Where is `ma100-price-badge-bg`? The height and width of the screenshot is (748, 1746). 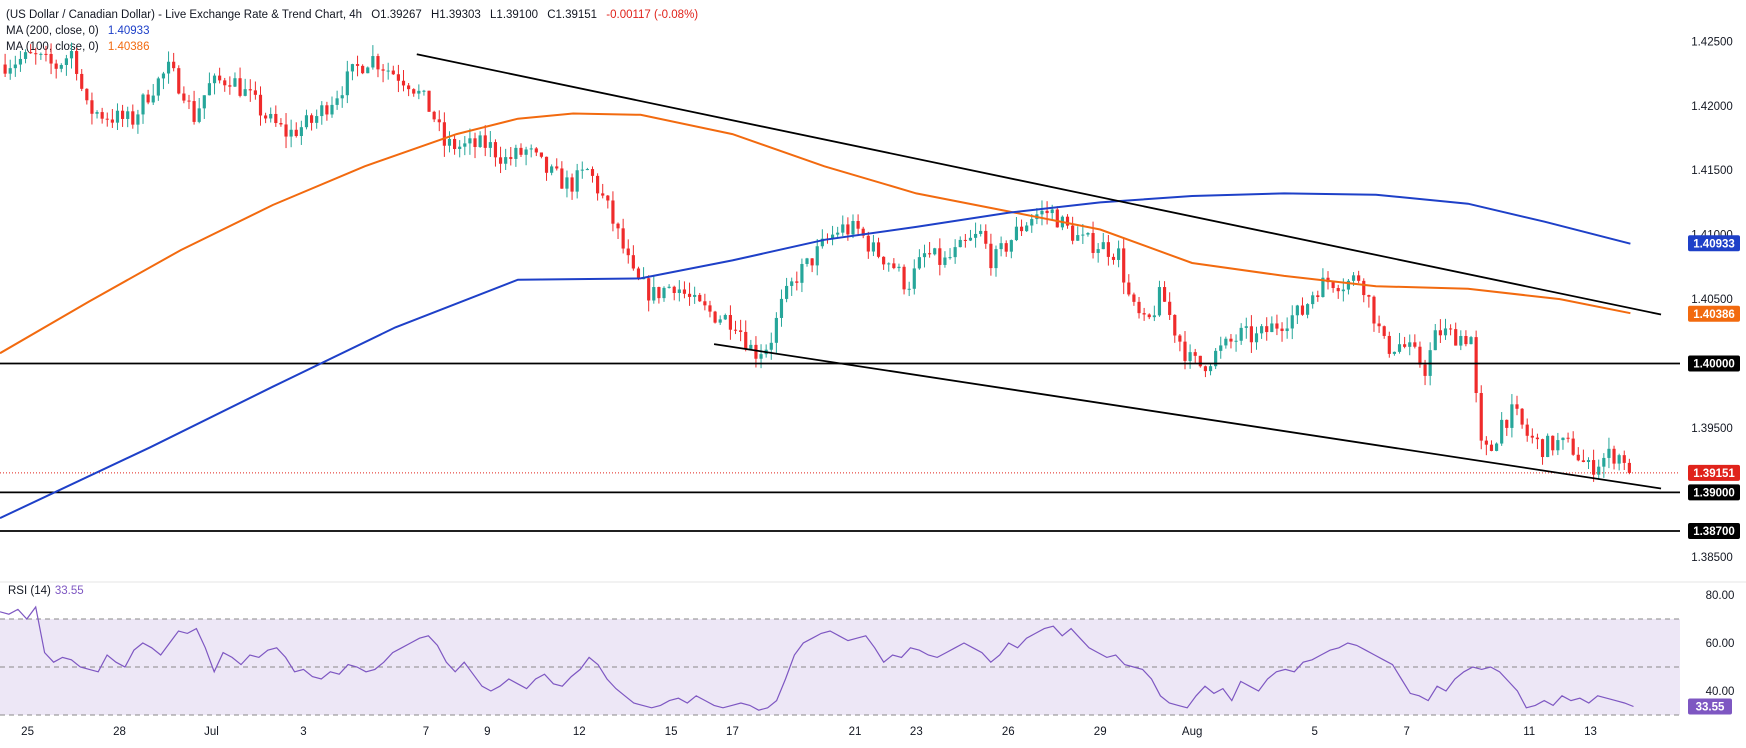 ma100-price-badge-bg is located at coordinates (1714, 313).